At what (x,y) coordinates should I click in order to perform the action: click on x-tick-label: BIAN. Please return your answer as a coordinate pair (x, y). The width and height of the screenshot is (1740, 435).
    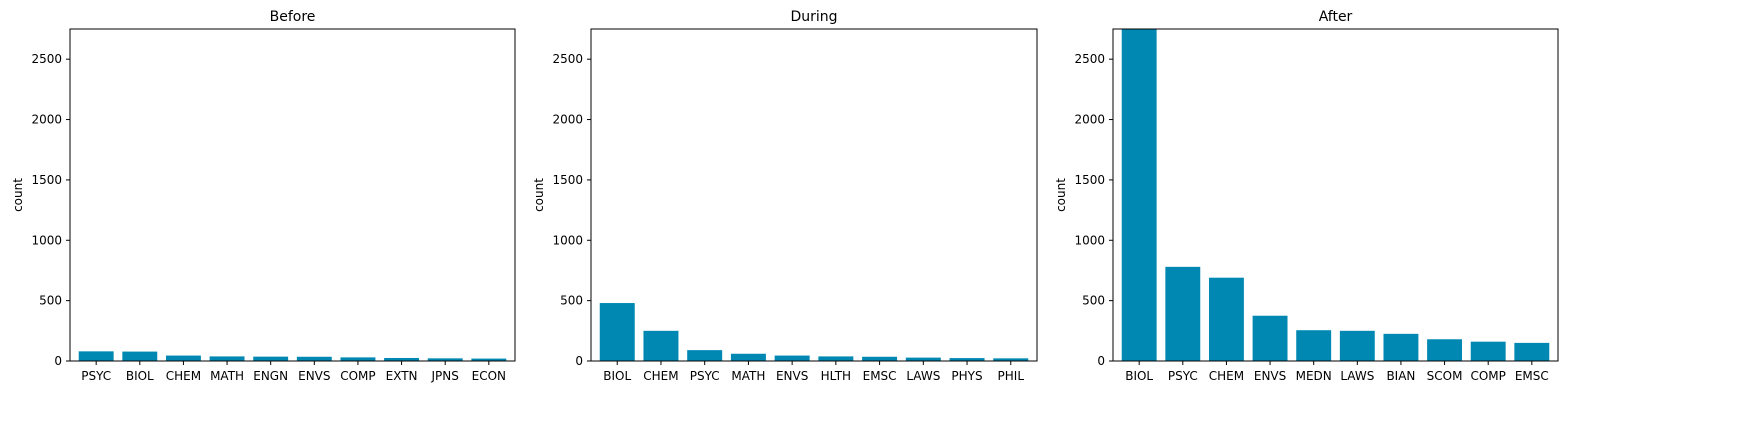
    Looking at the image, I should click on (1400, 376).